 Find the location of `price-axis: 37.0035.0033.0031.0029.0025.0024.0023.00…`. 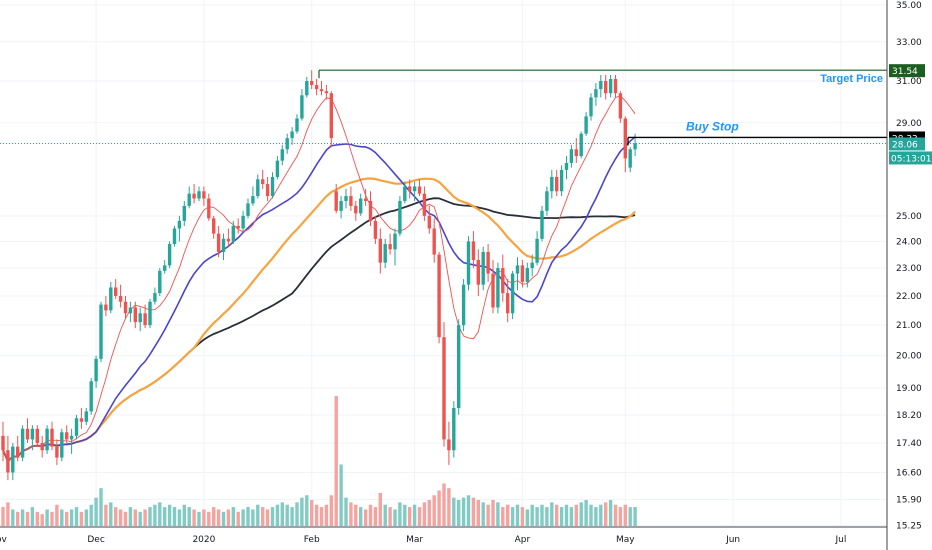

price-axis: 37.0035.0033.0031.0029.0025.0024.0023.00… is located at coordinates (909, 266).